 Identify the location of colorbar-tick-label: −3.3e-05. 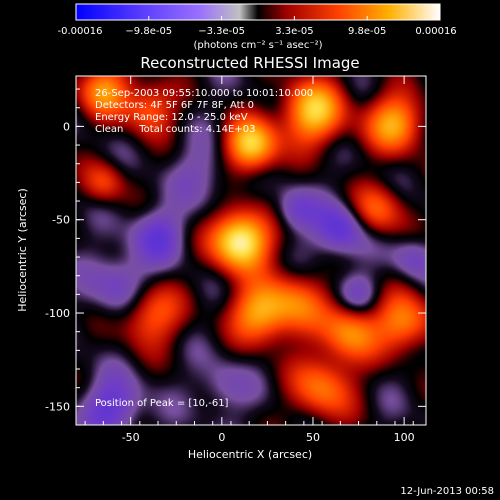
(221, 31).